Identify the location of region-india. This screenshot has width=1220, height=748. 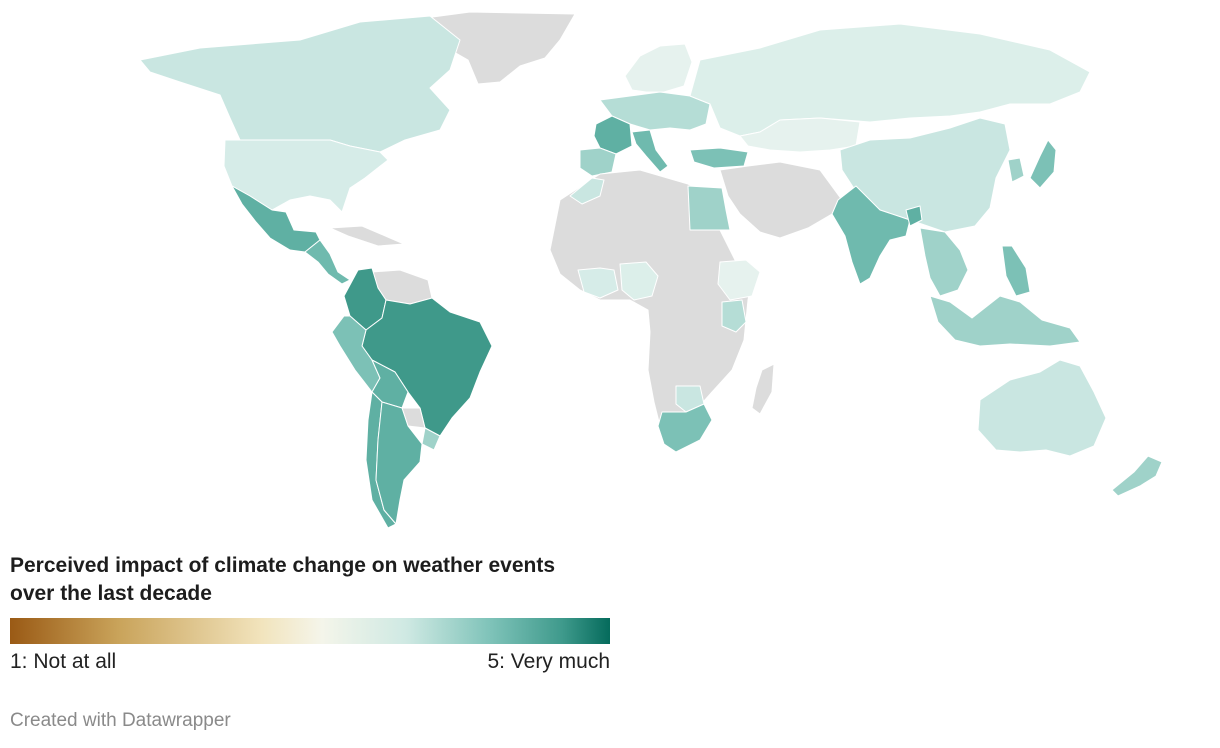
(871, 235).